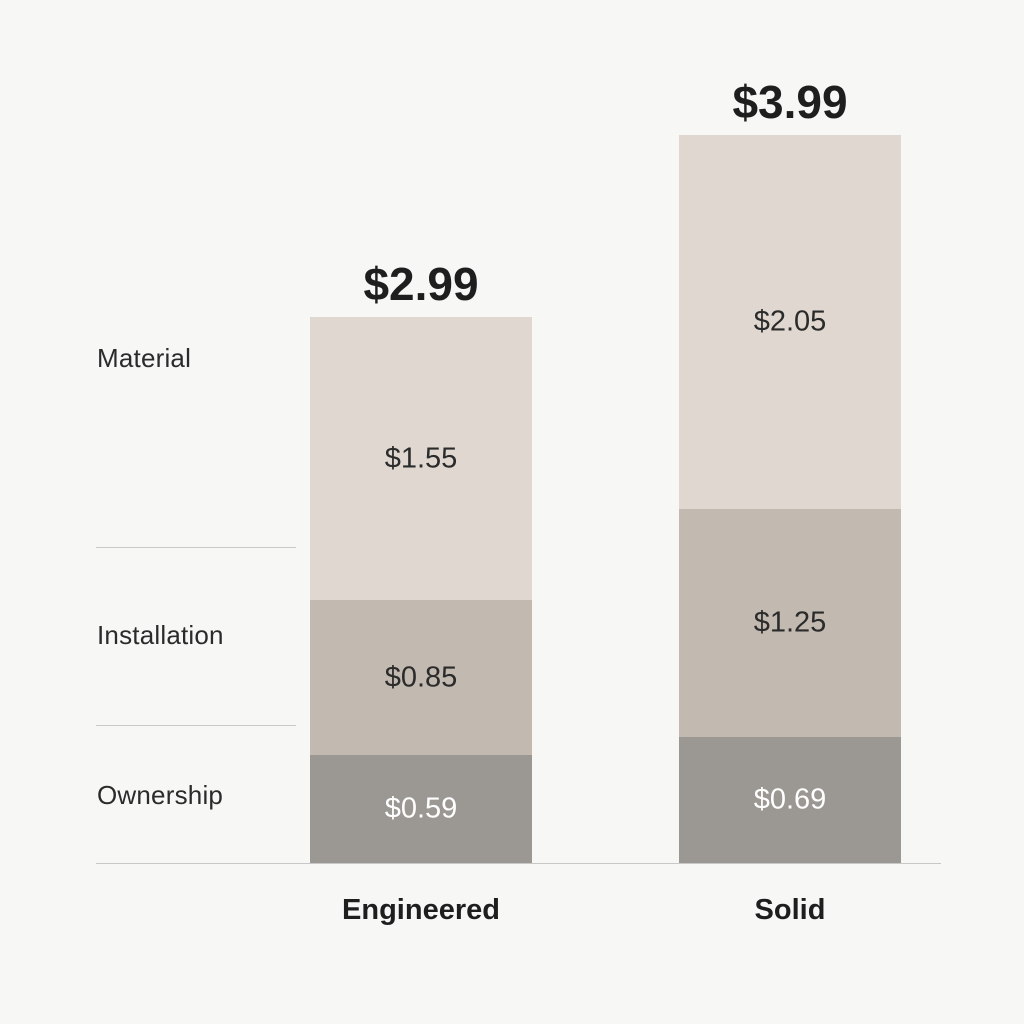 The width and height of the screenshot is (1024, 1024). I want to click on data-label-engineered-installation: $0.85, so click(421, 677).